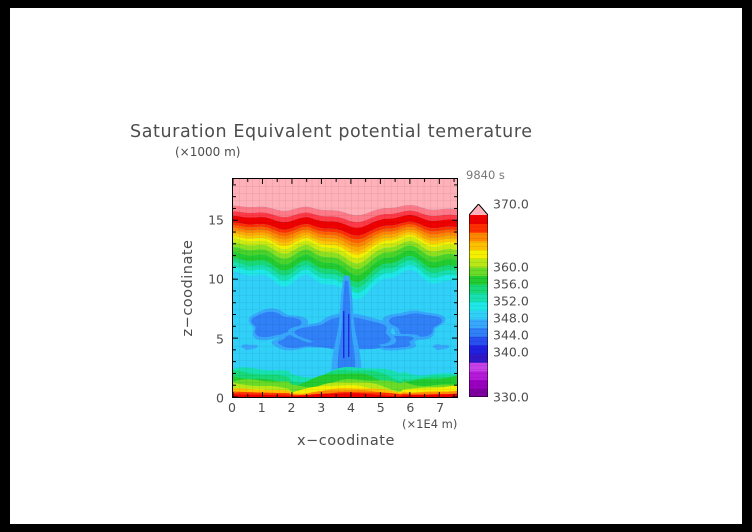  I want to click on contour-plot-area, so click(345, 288).